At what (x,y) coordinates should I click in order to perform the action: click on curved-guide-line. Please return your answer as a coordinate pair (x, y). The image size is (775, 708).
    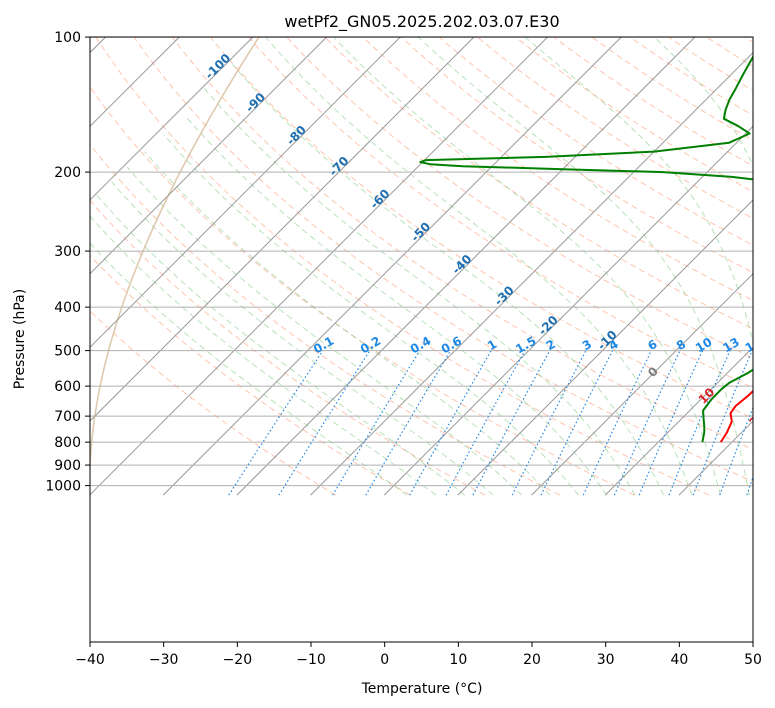
    Looking at the image, I should click on (175, 266).